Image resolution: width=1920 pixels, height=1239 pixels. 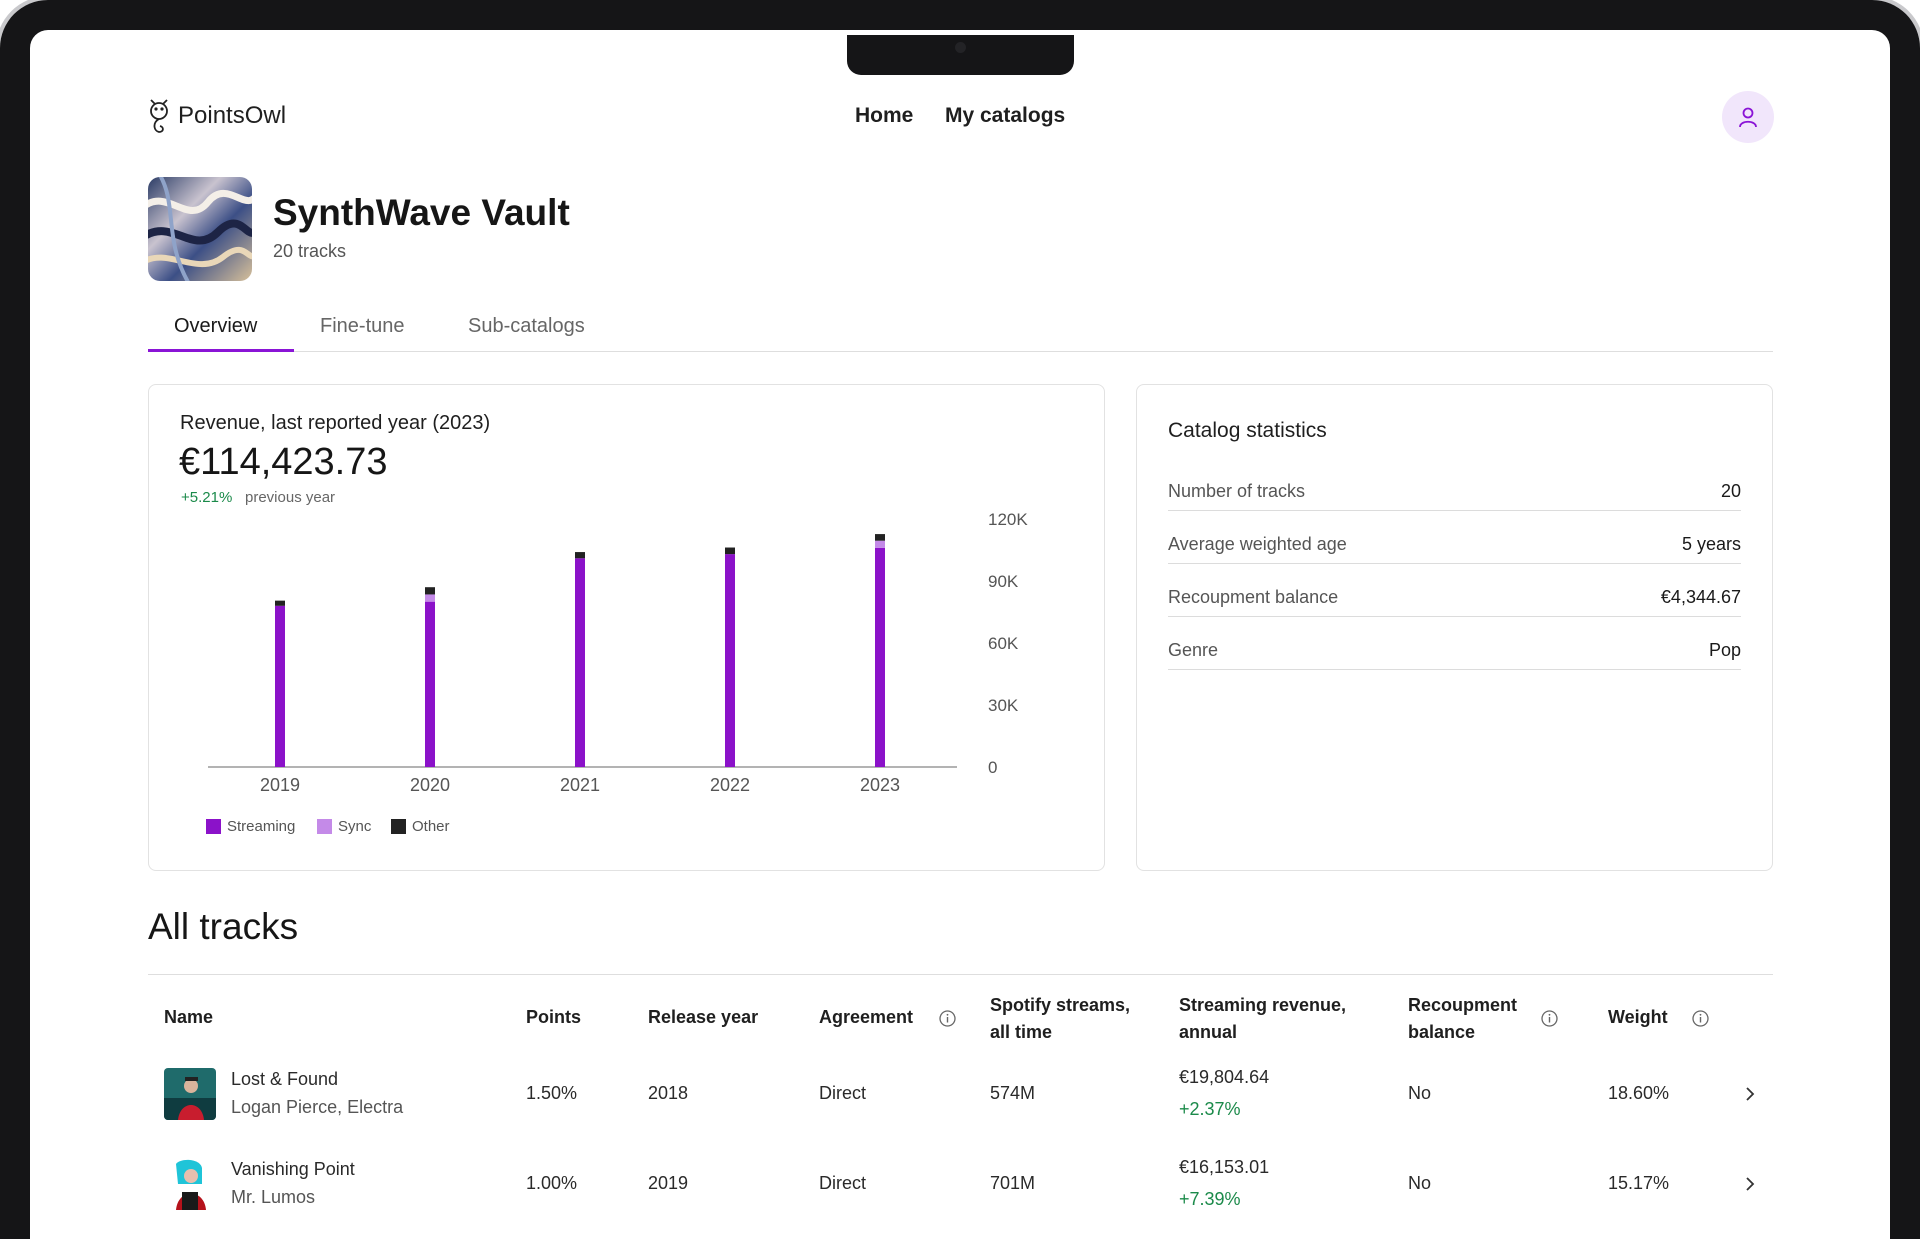 What do you see at coordinates (293, 1169) in the screenshot?
I see `track-name: Vanishing Point` at bounding box center [293, 1169].